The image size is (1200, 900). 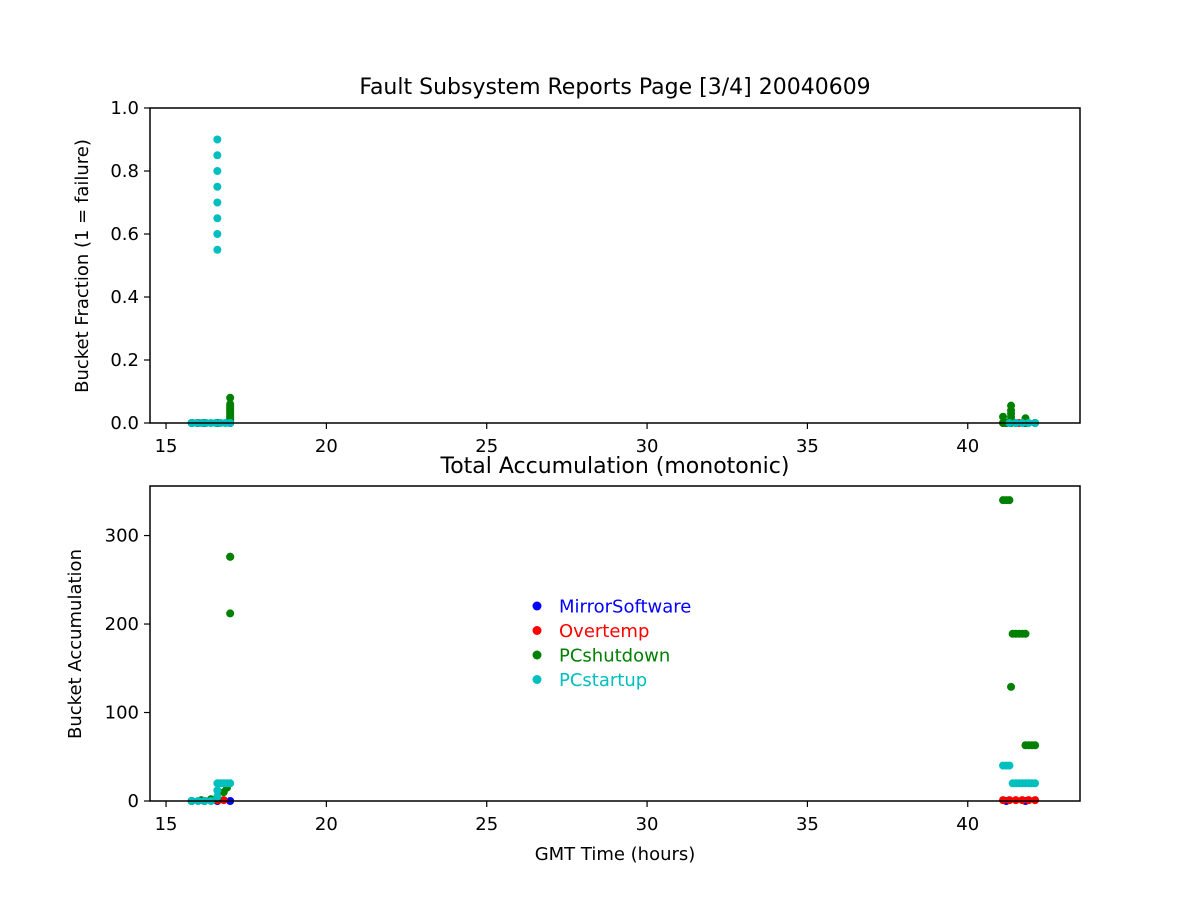 What do you see at coordinates (807, 824) in the screenshot?
I see `accumulation-x-tick-label: 35` at bounding box center [807, 824].